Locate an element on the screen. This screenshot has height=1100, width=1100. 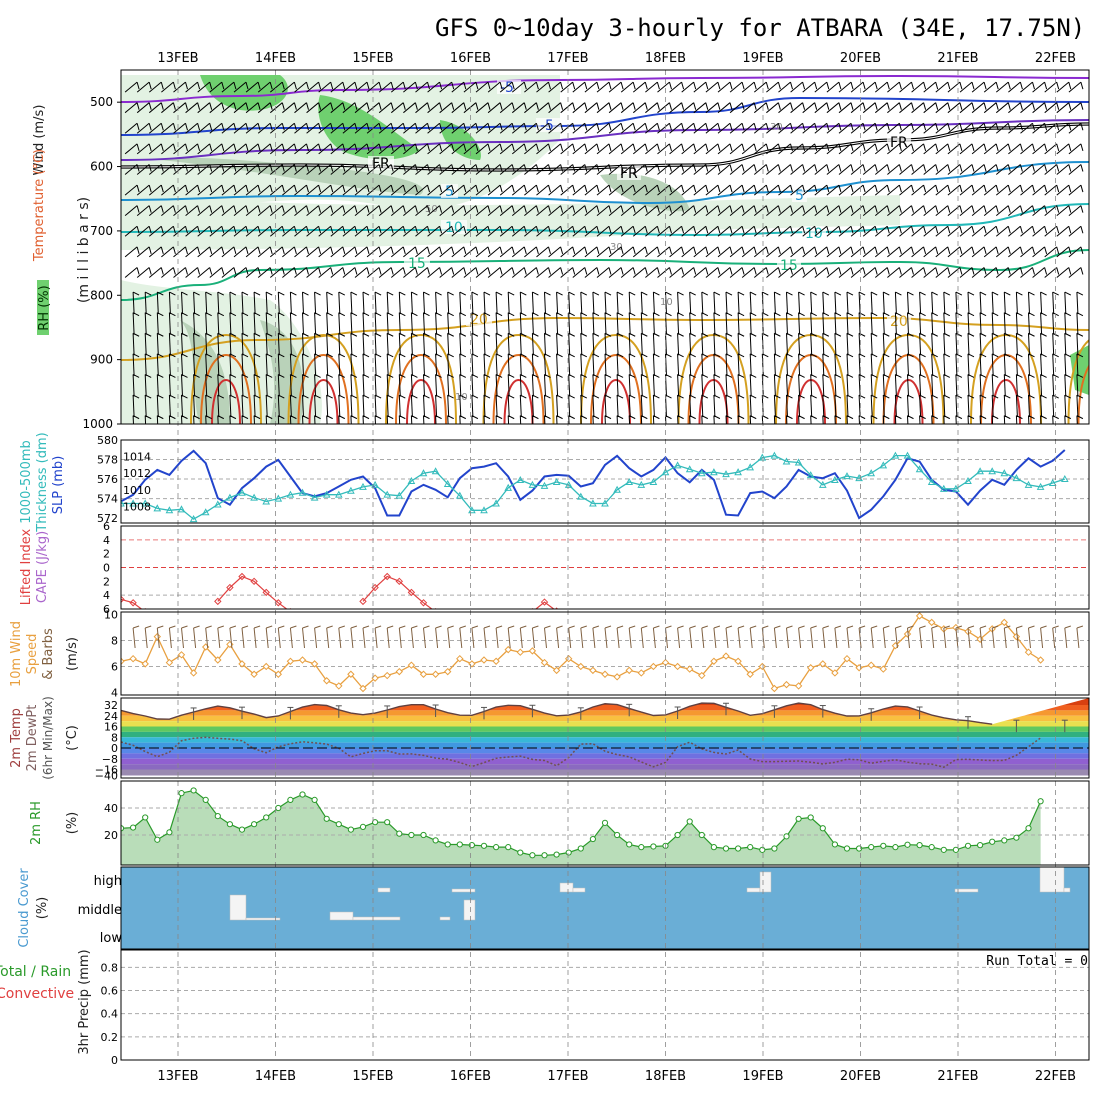
precip-tick-label: 0.4 is located at coordinates (110, 1014).